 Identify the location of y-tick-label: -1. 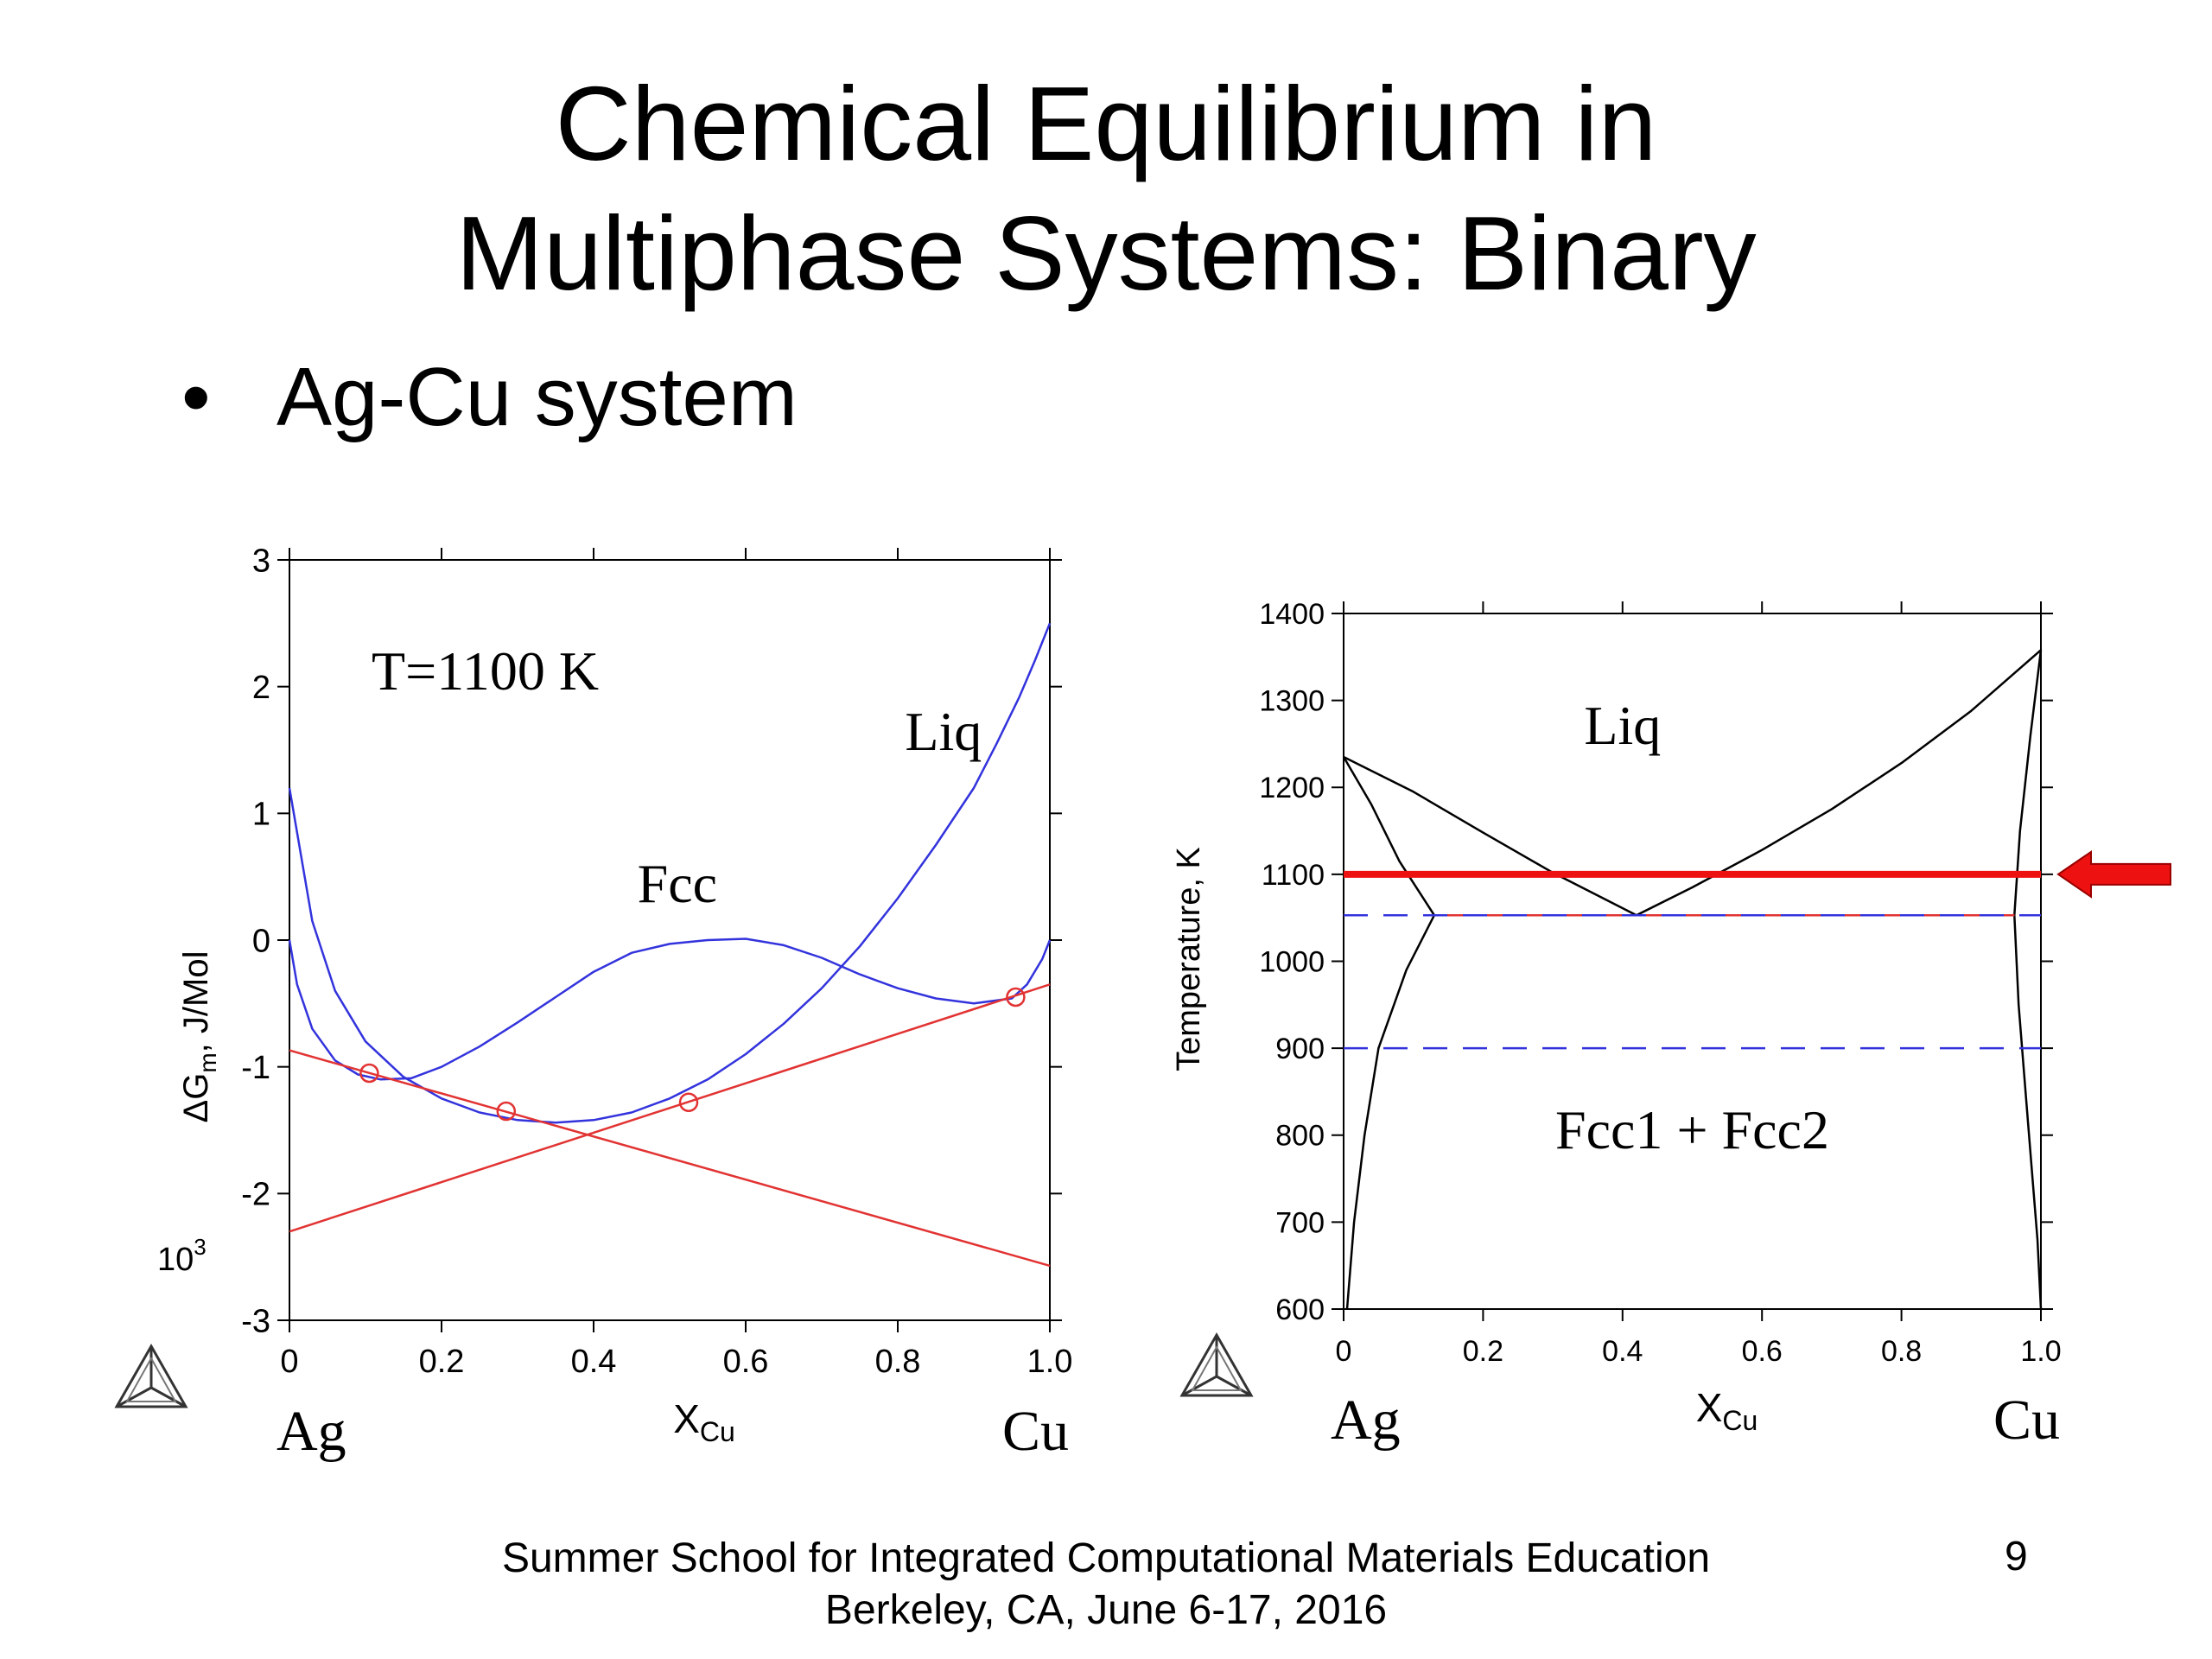
(255, 1068).